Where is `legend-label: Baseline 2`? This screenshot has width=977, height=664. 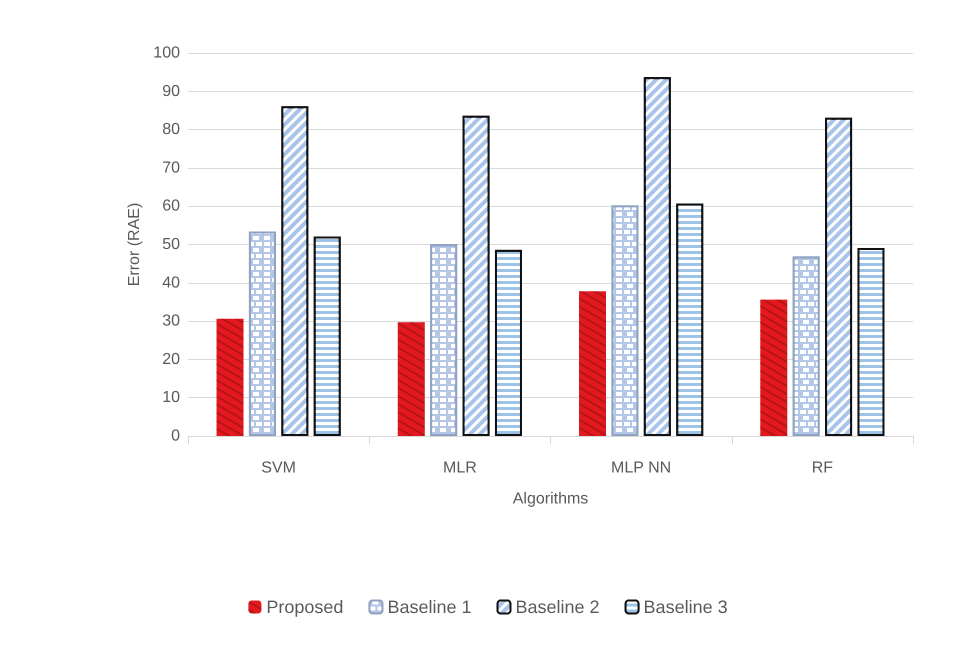
legend-label: Baseline 2 is located at coordinates (558, 607).